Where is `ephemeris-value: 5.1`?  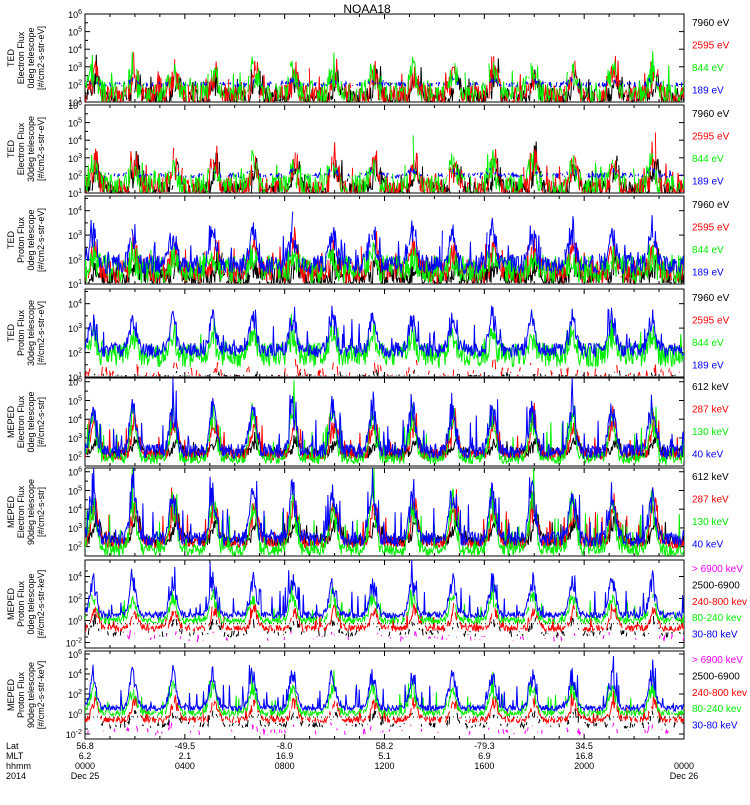
ephemeris-value: 5.1 is located at coordinates (384, 756).